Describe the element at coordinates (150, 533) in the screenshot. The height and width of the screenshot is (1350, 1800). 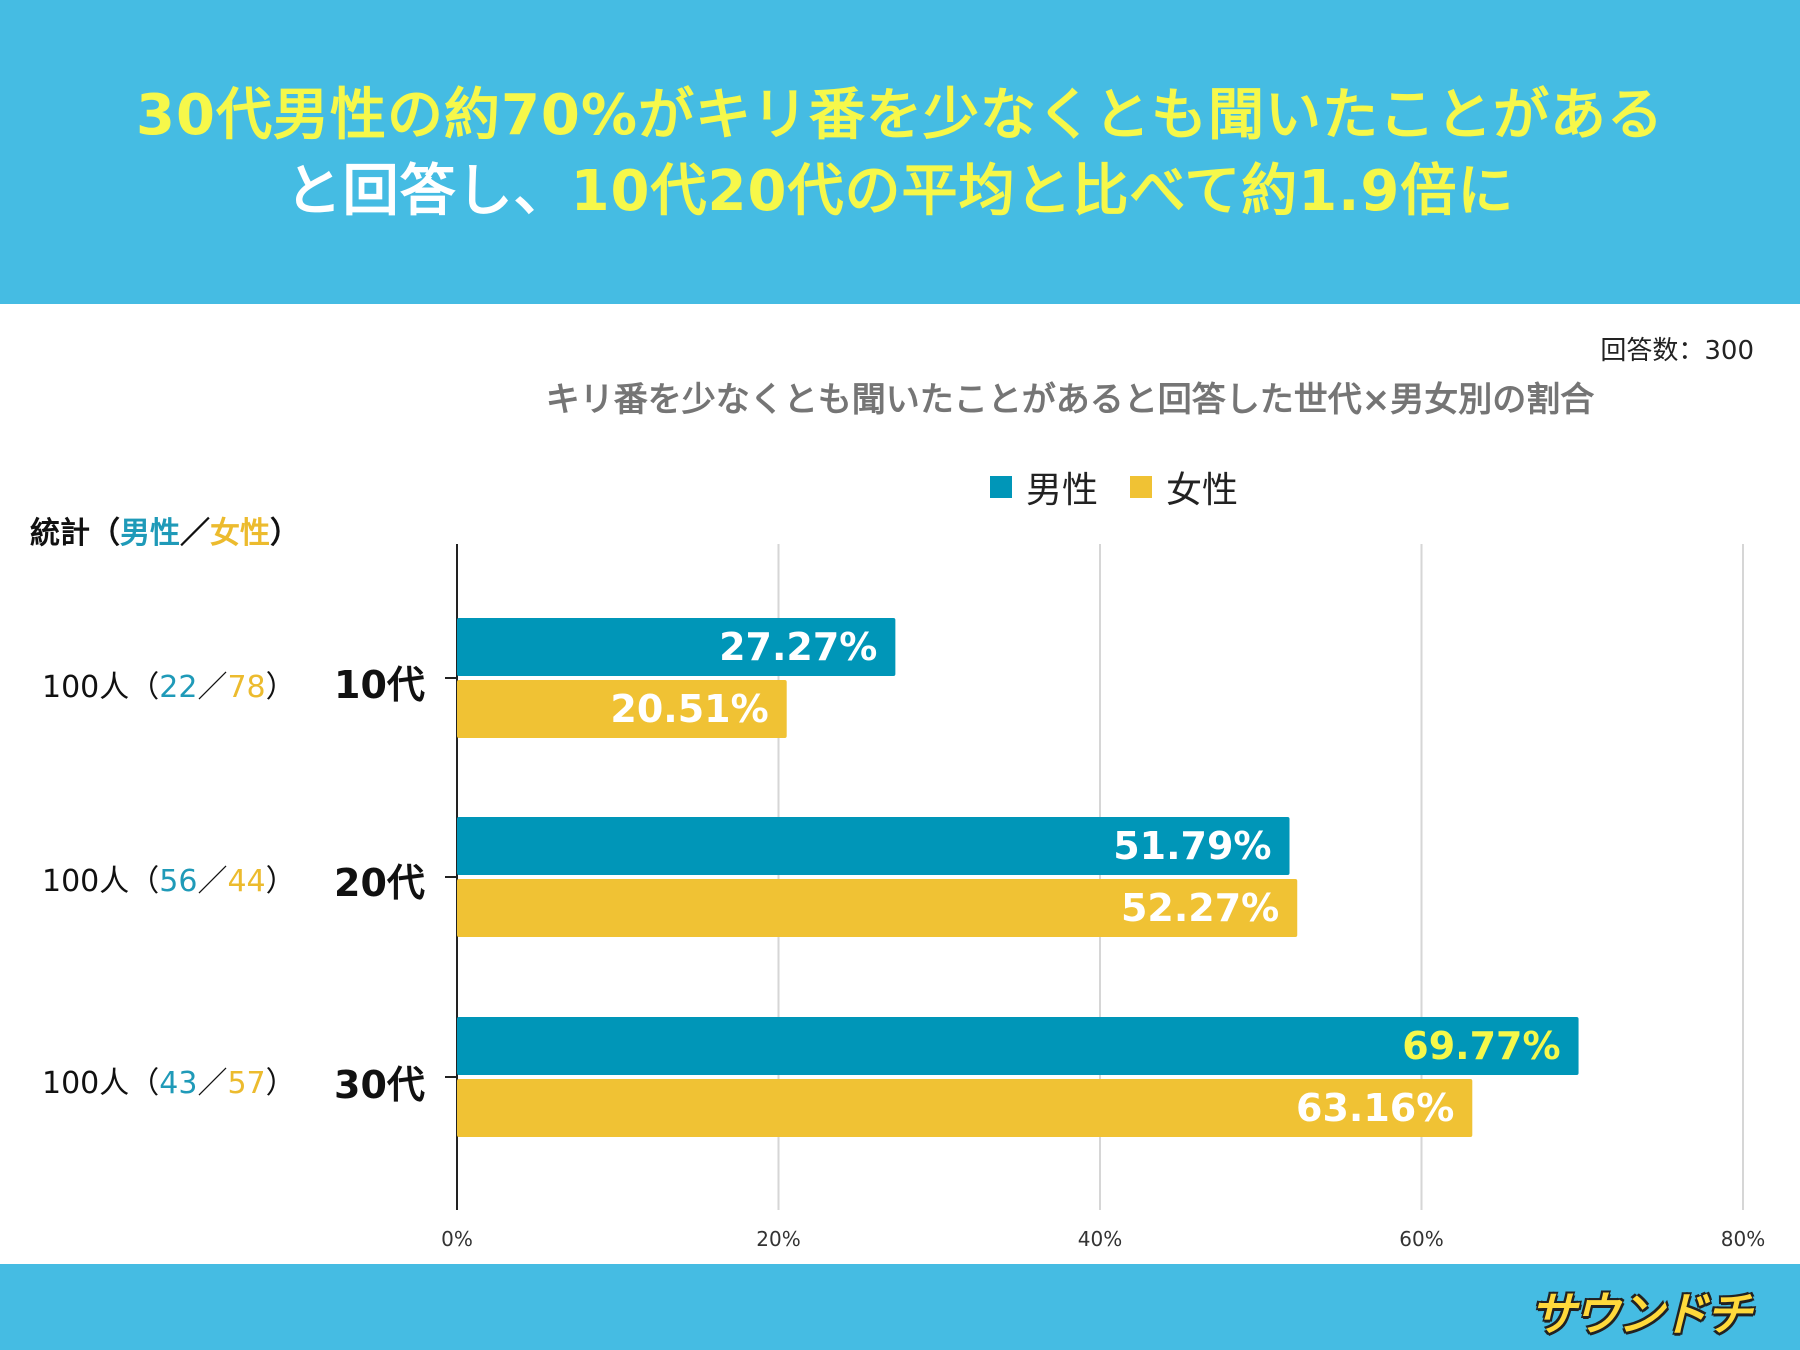
I see `stats-title-male: 男性` at that location.